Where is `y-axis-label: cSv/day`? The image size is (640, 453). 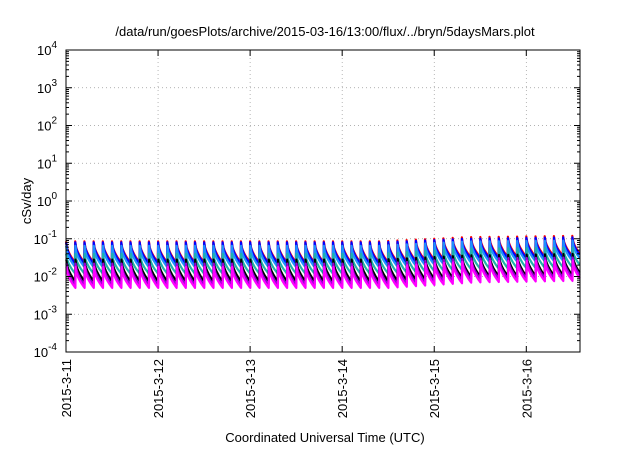 y-axis-label: cSv/day is located at coordinates (26, 200).